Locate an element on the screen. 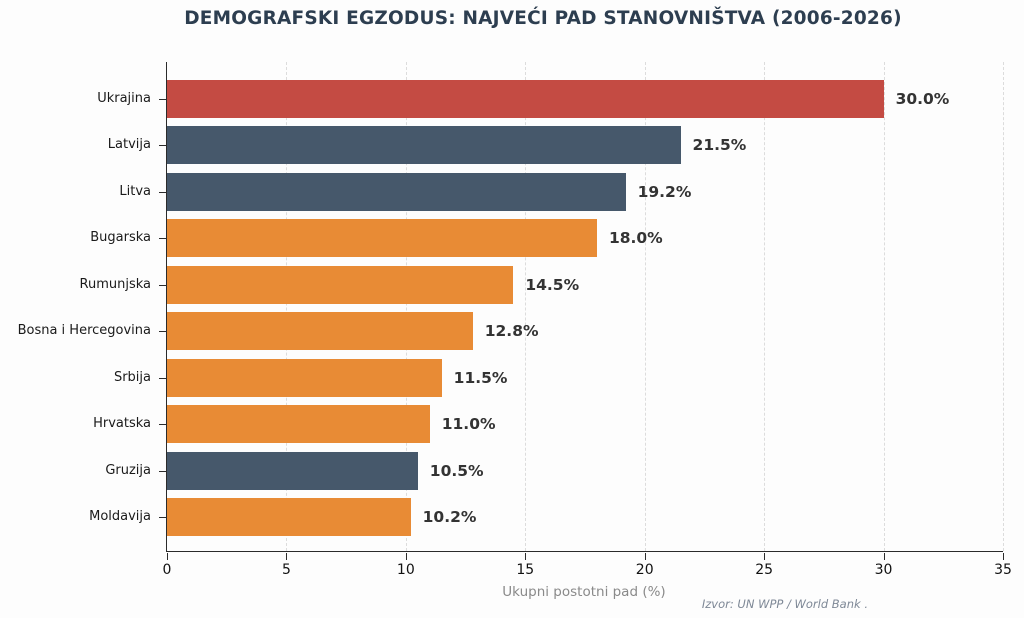  value-label: 21.5% is located at coordinates (719, 145).